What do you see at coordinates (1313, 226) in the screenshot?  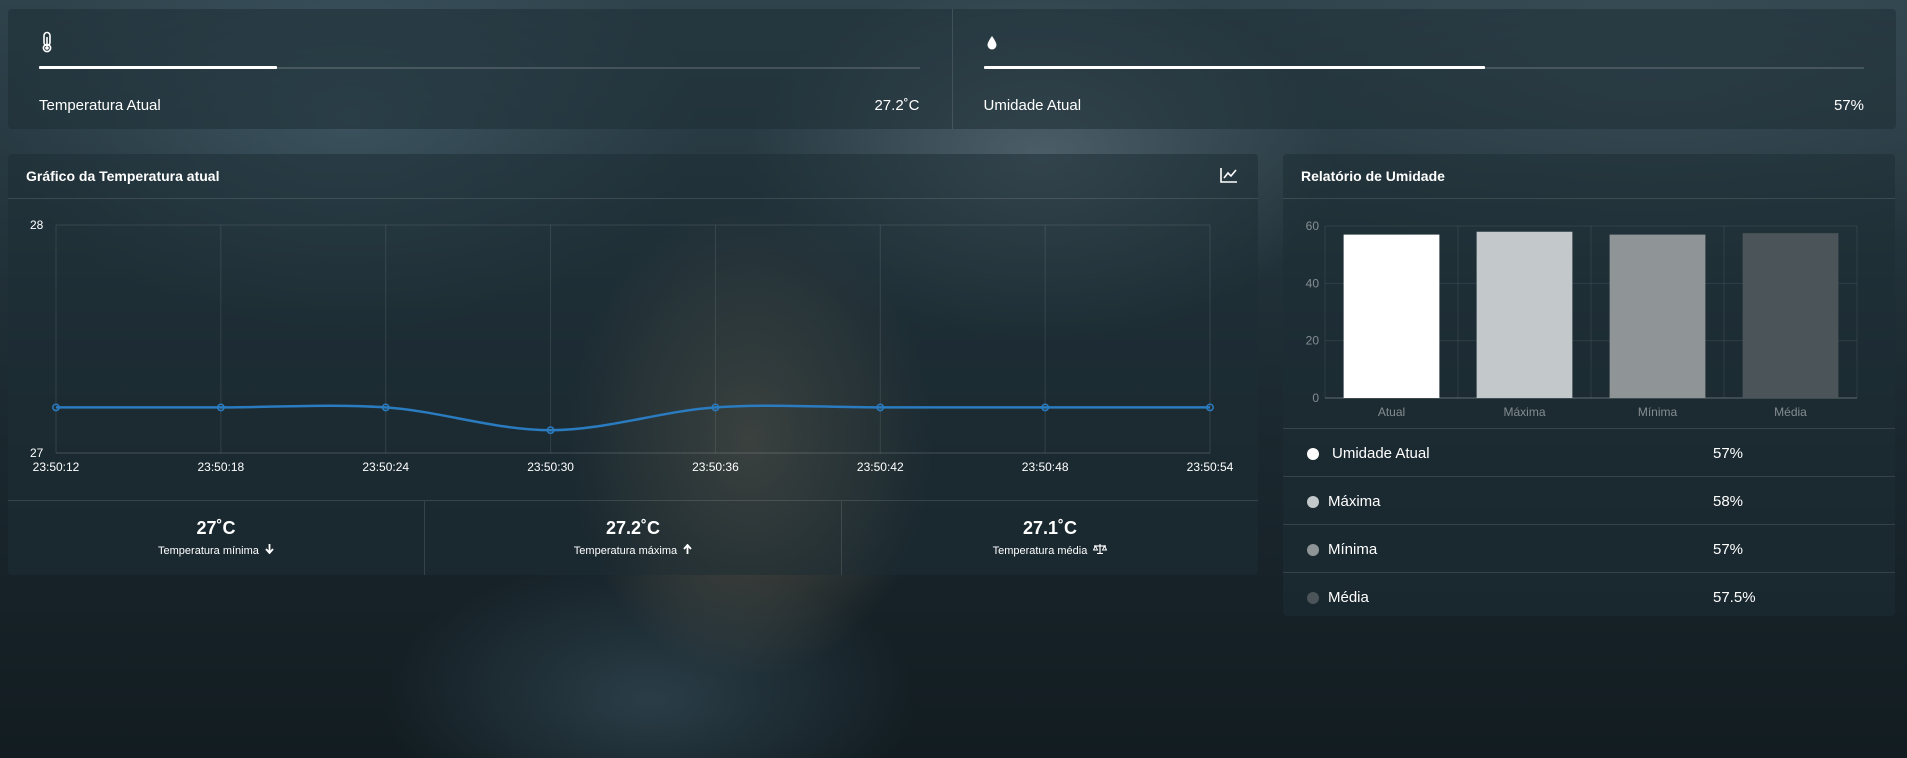 I see `bar-y-tick-label: 60` at bounding box center [1313, 226].